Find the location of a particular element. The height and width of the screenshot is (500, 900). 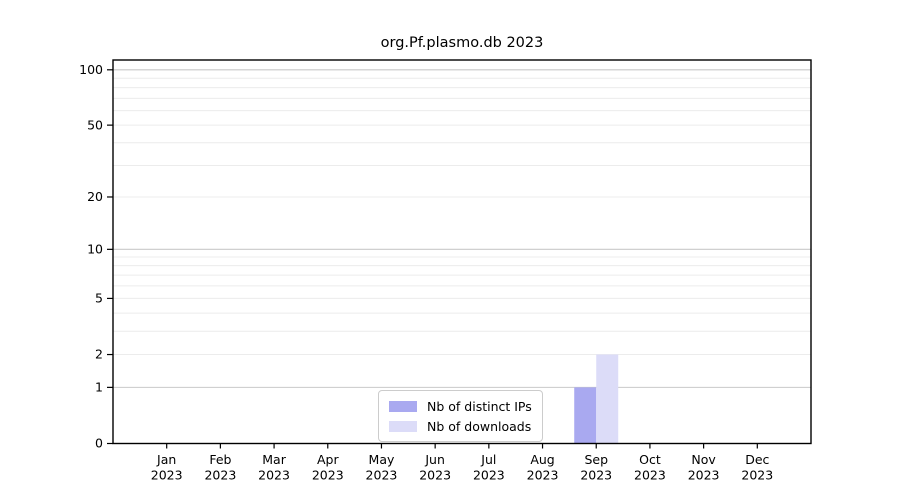

legend-item-downloads: Nb of downloads is located at coordinates (460, 426).